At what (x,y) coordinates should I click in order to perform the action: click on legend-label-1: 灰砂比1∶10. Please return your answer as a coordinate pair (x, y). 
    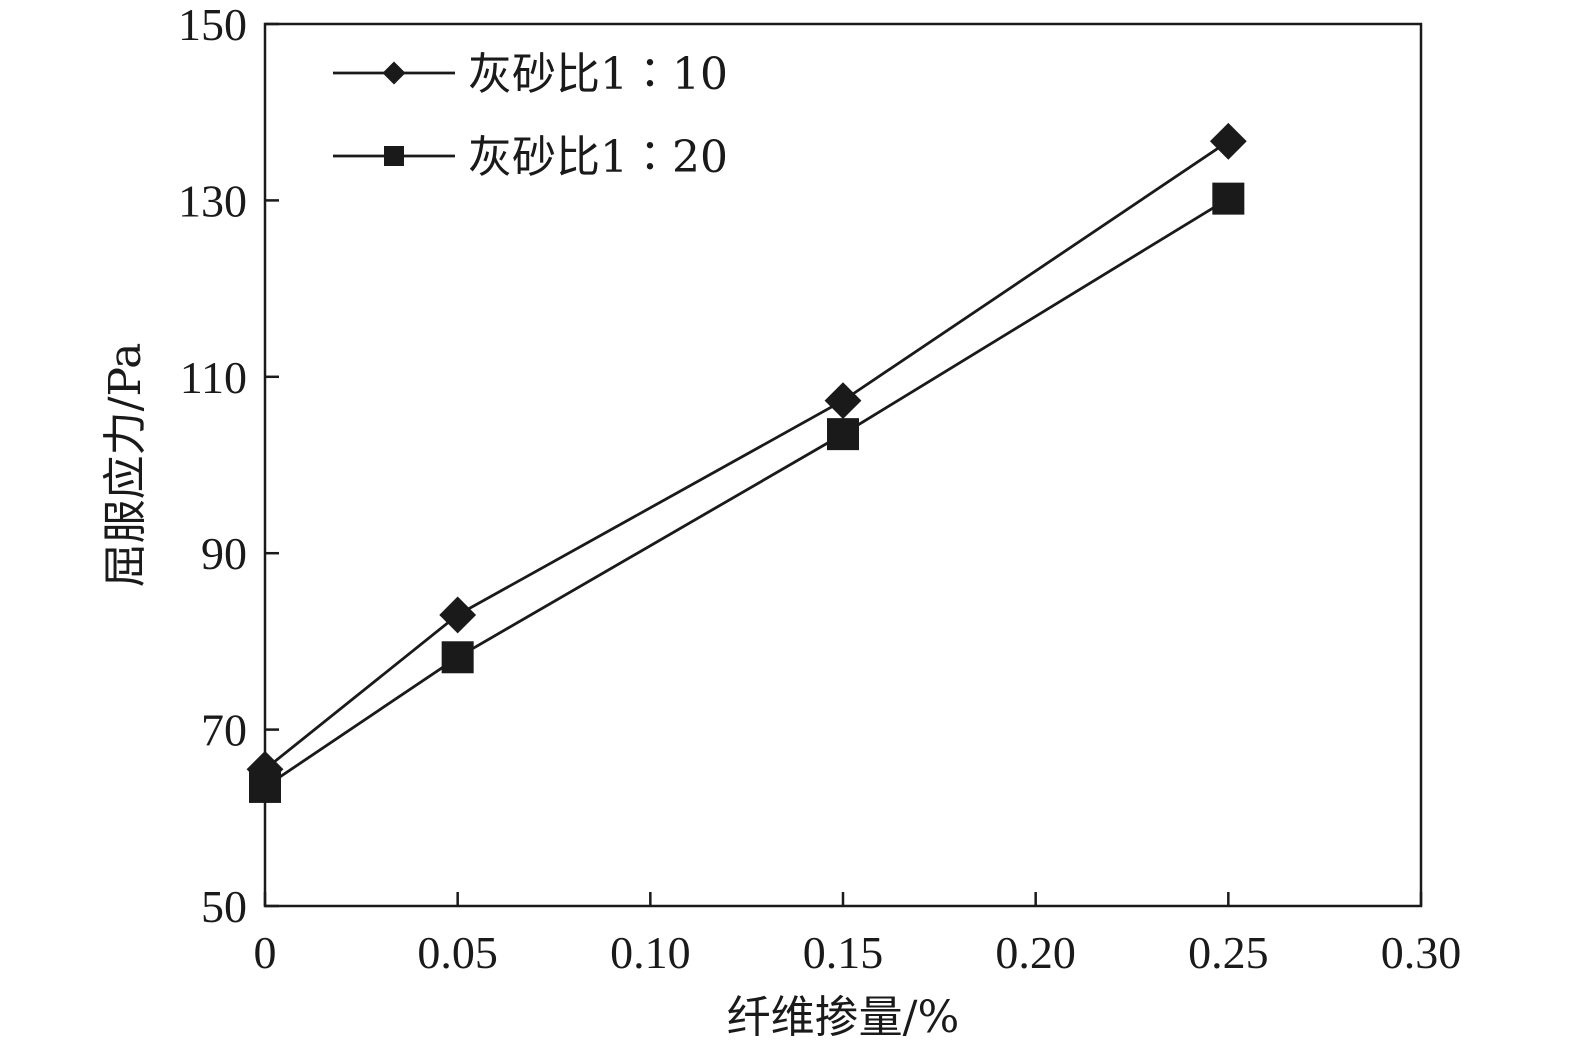
    Looking at the image, I should click on (598, 74).